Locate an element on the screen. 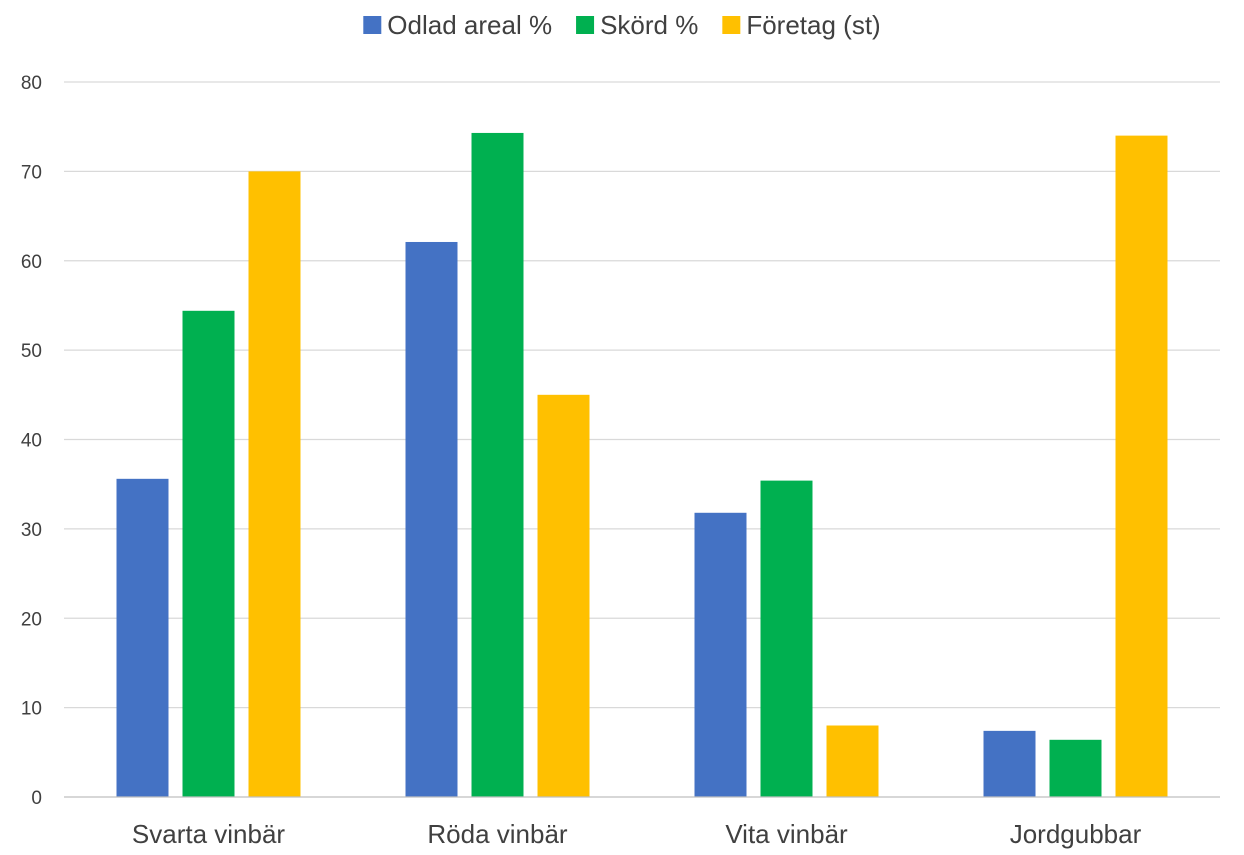 This screenshot has height=855, width=1244. y-tick-label: 80 is located at coordinates (31, 83).